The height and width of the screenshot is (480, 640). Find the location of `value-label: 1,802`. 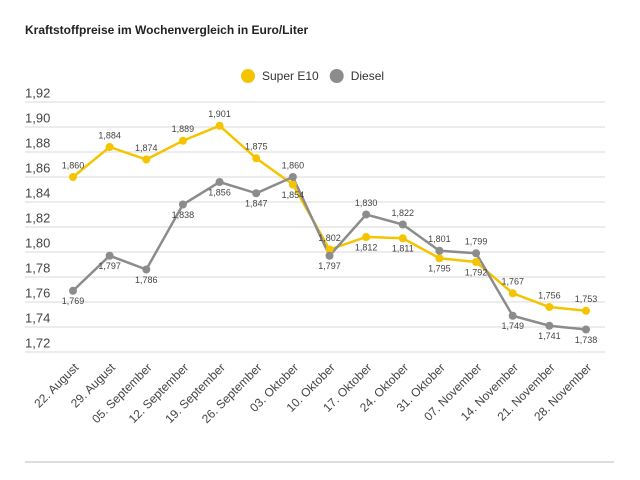

value-label: 1,802 is located at coordinates (329, 238).